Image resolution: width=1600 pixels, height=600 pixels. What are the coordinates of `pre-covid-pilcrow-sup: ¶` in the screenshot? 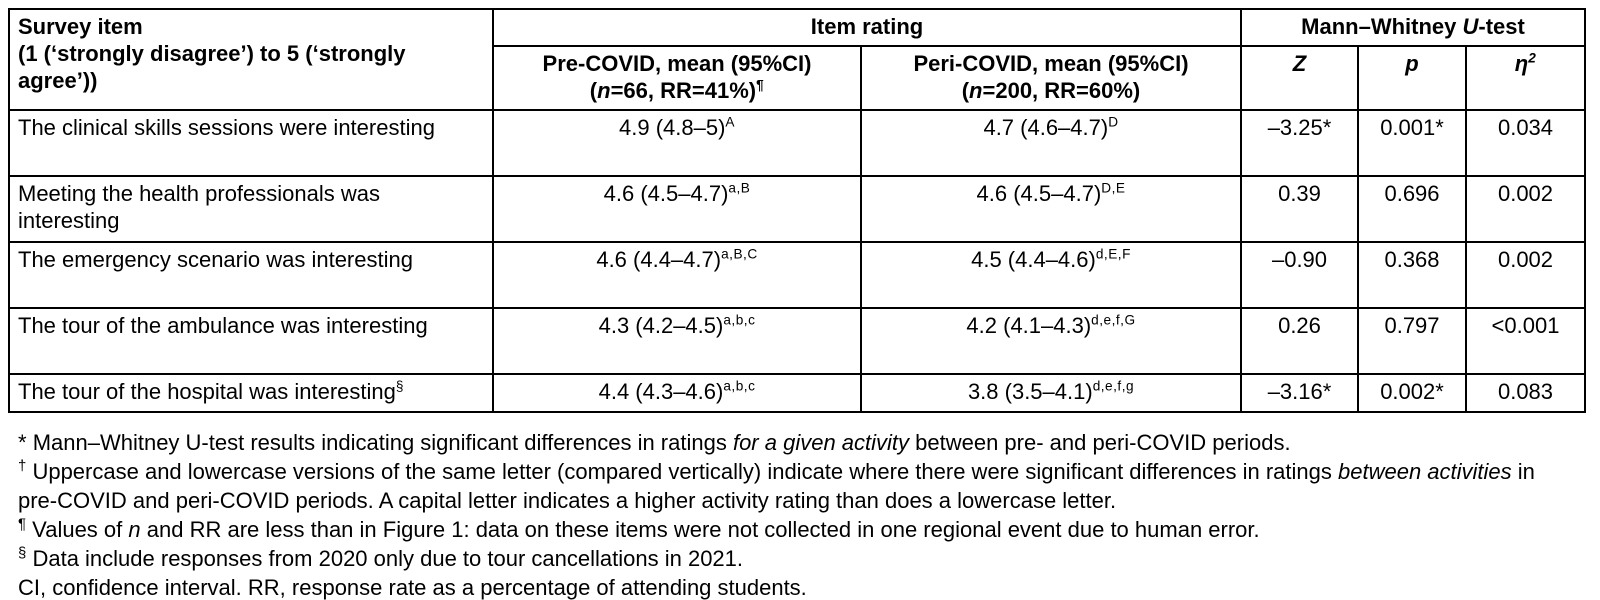 It's located at (760, 85).